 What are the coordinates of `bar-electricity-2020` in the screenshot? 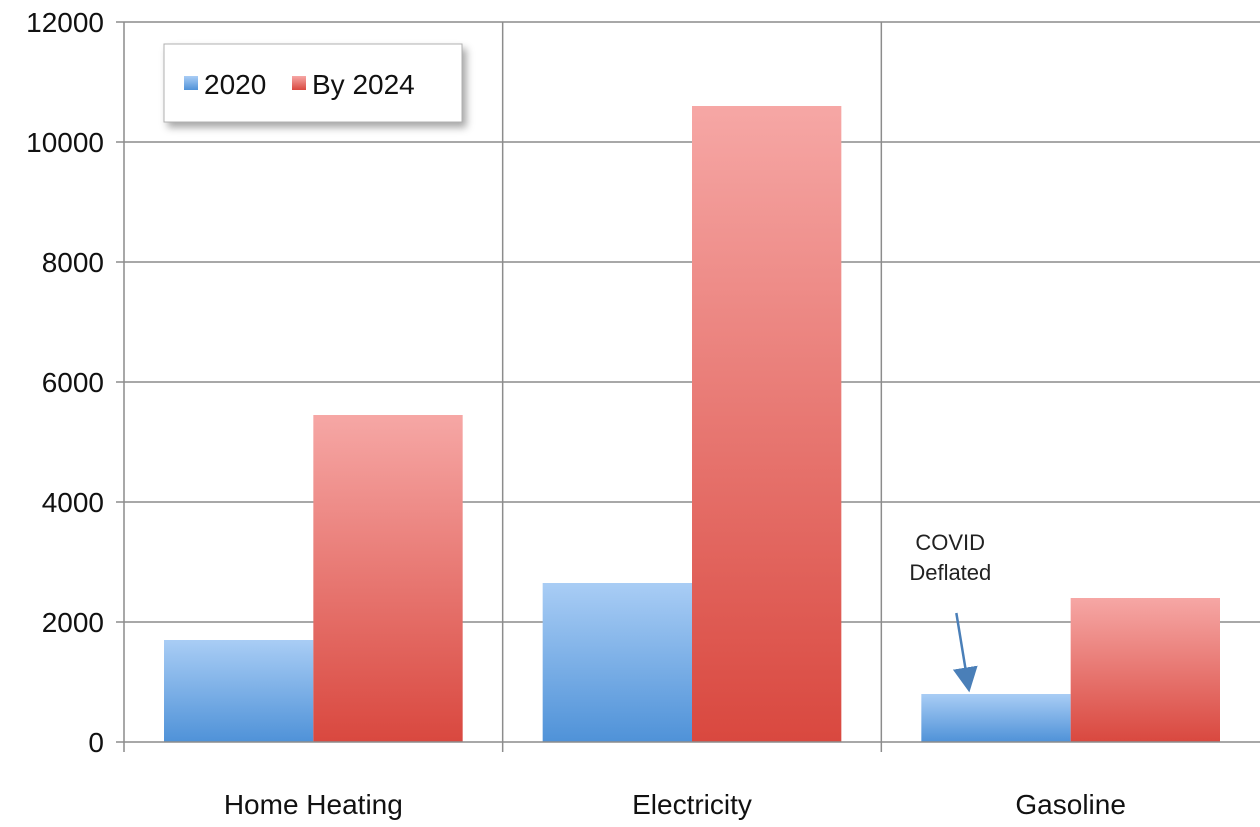 It's located at (617, 662).